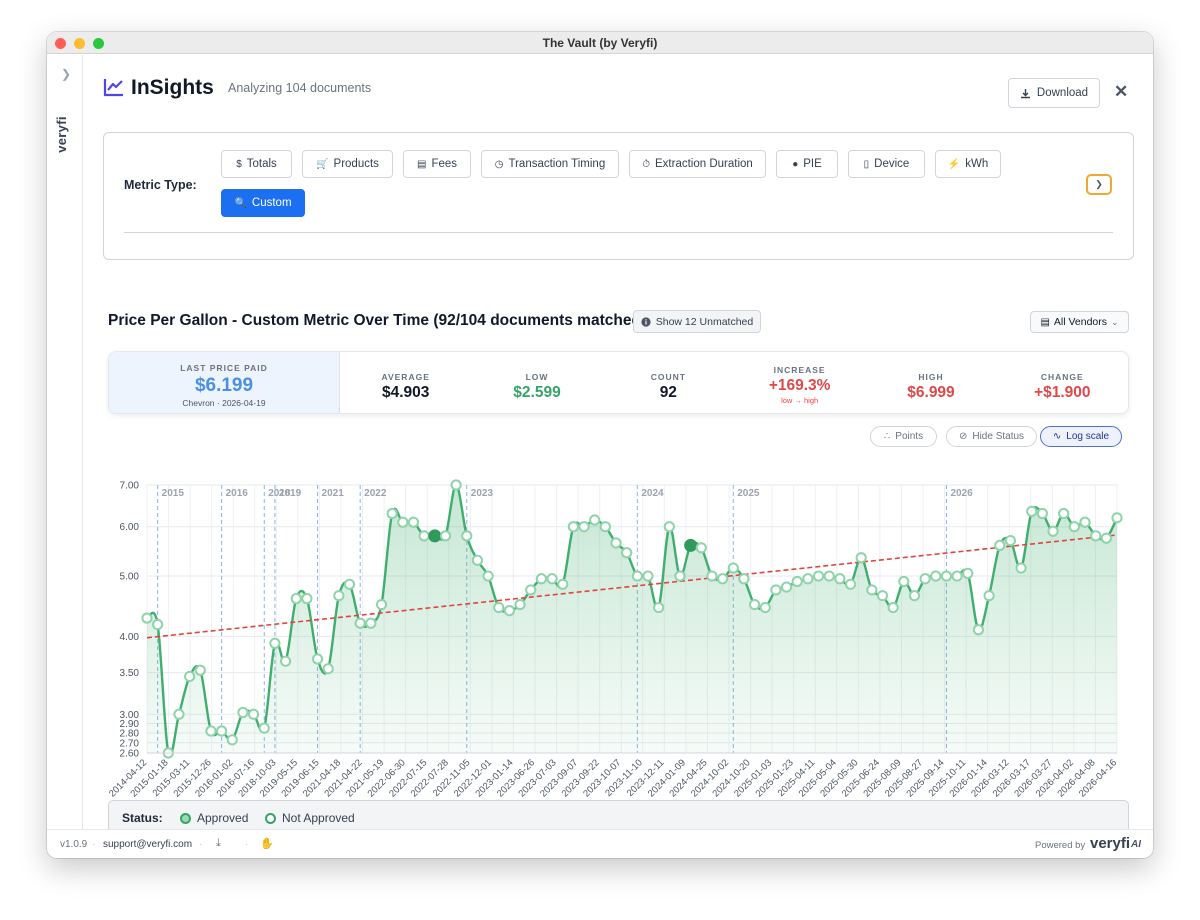  What do you see at coordinates (691, 545) in the screenshot?
I see `data-point-approved` at bounding box center [691, 545].